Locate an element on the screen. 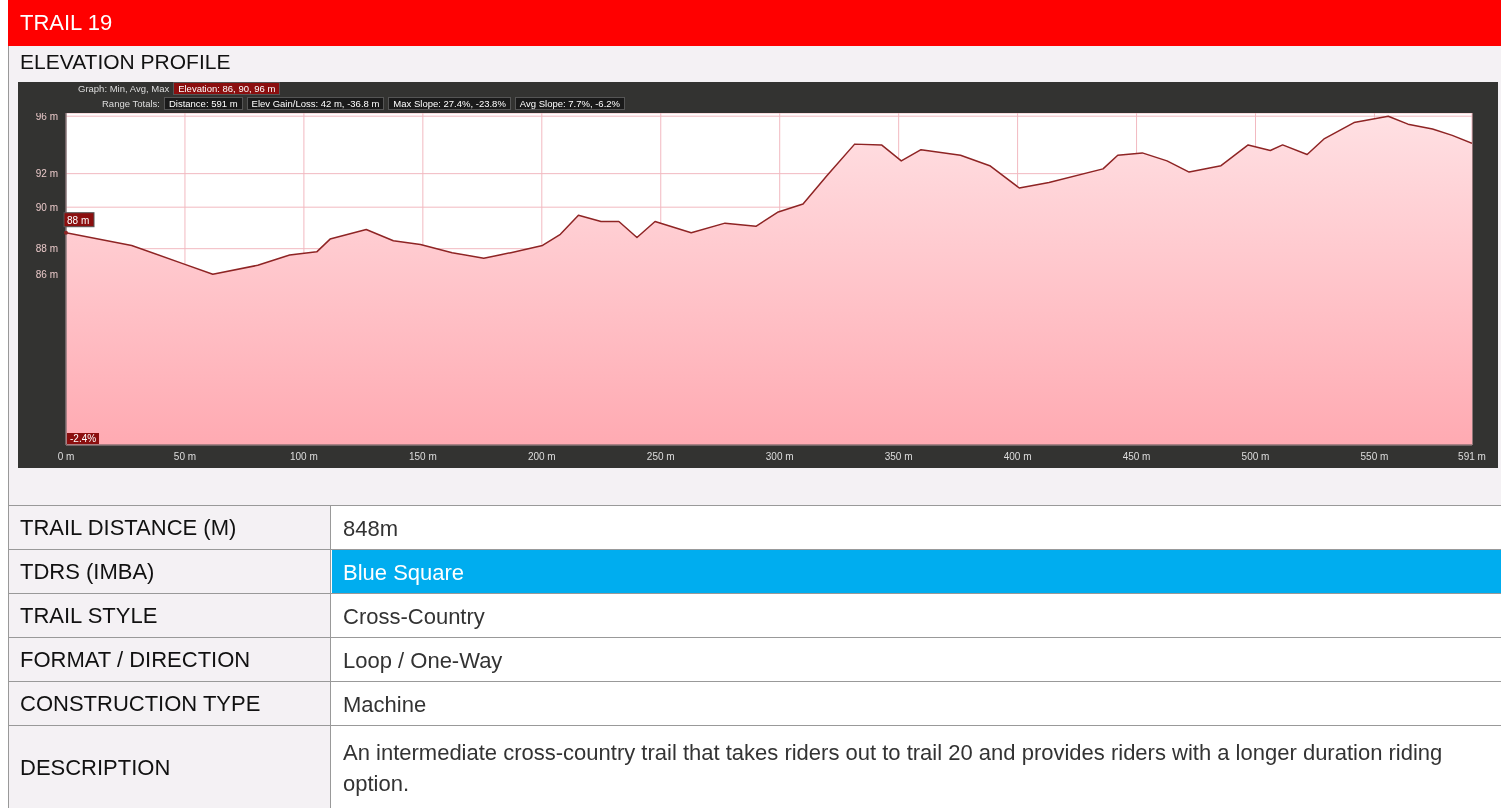 The width and height of the screenshot is (1501, 808). x-tick-label: 300 m is located at coordinates (779, 457).